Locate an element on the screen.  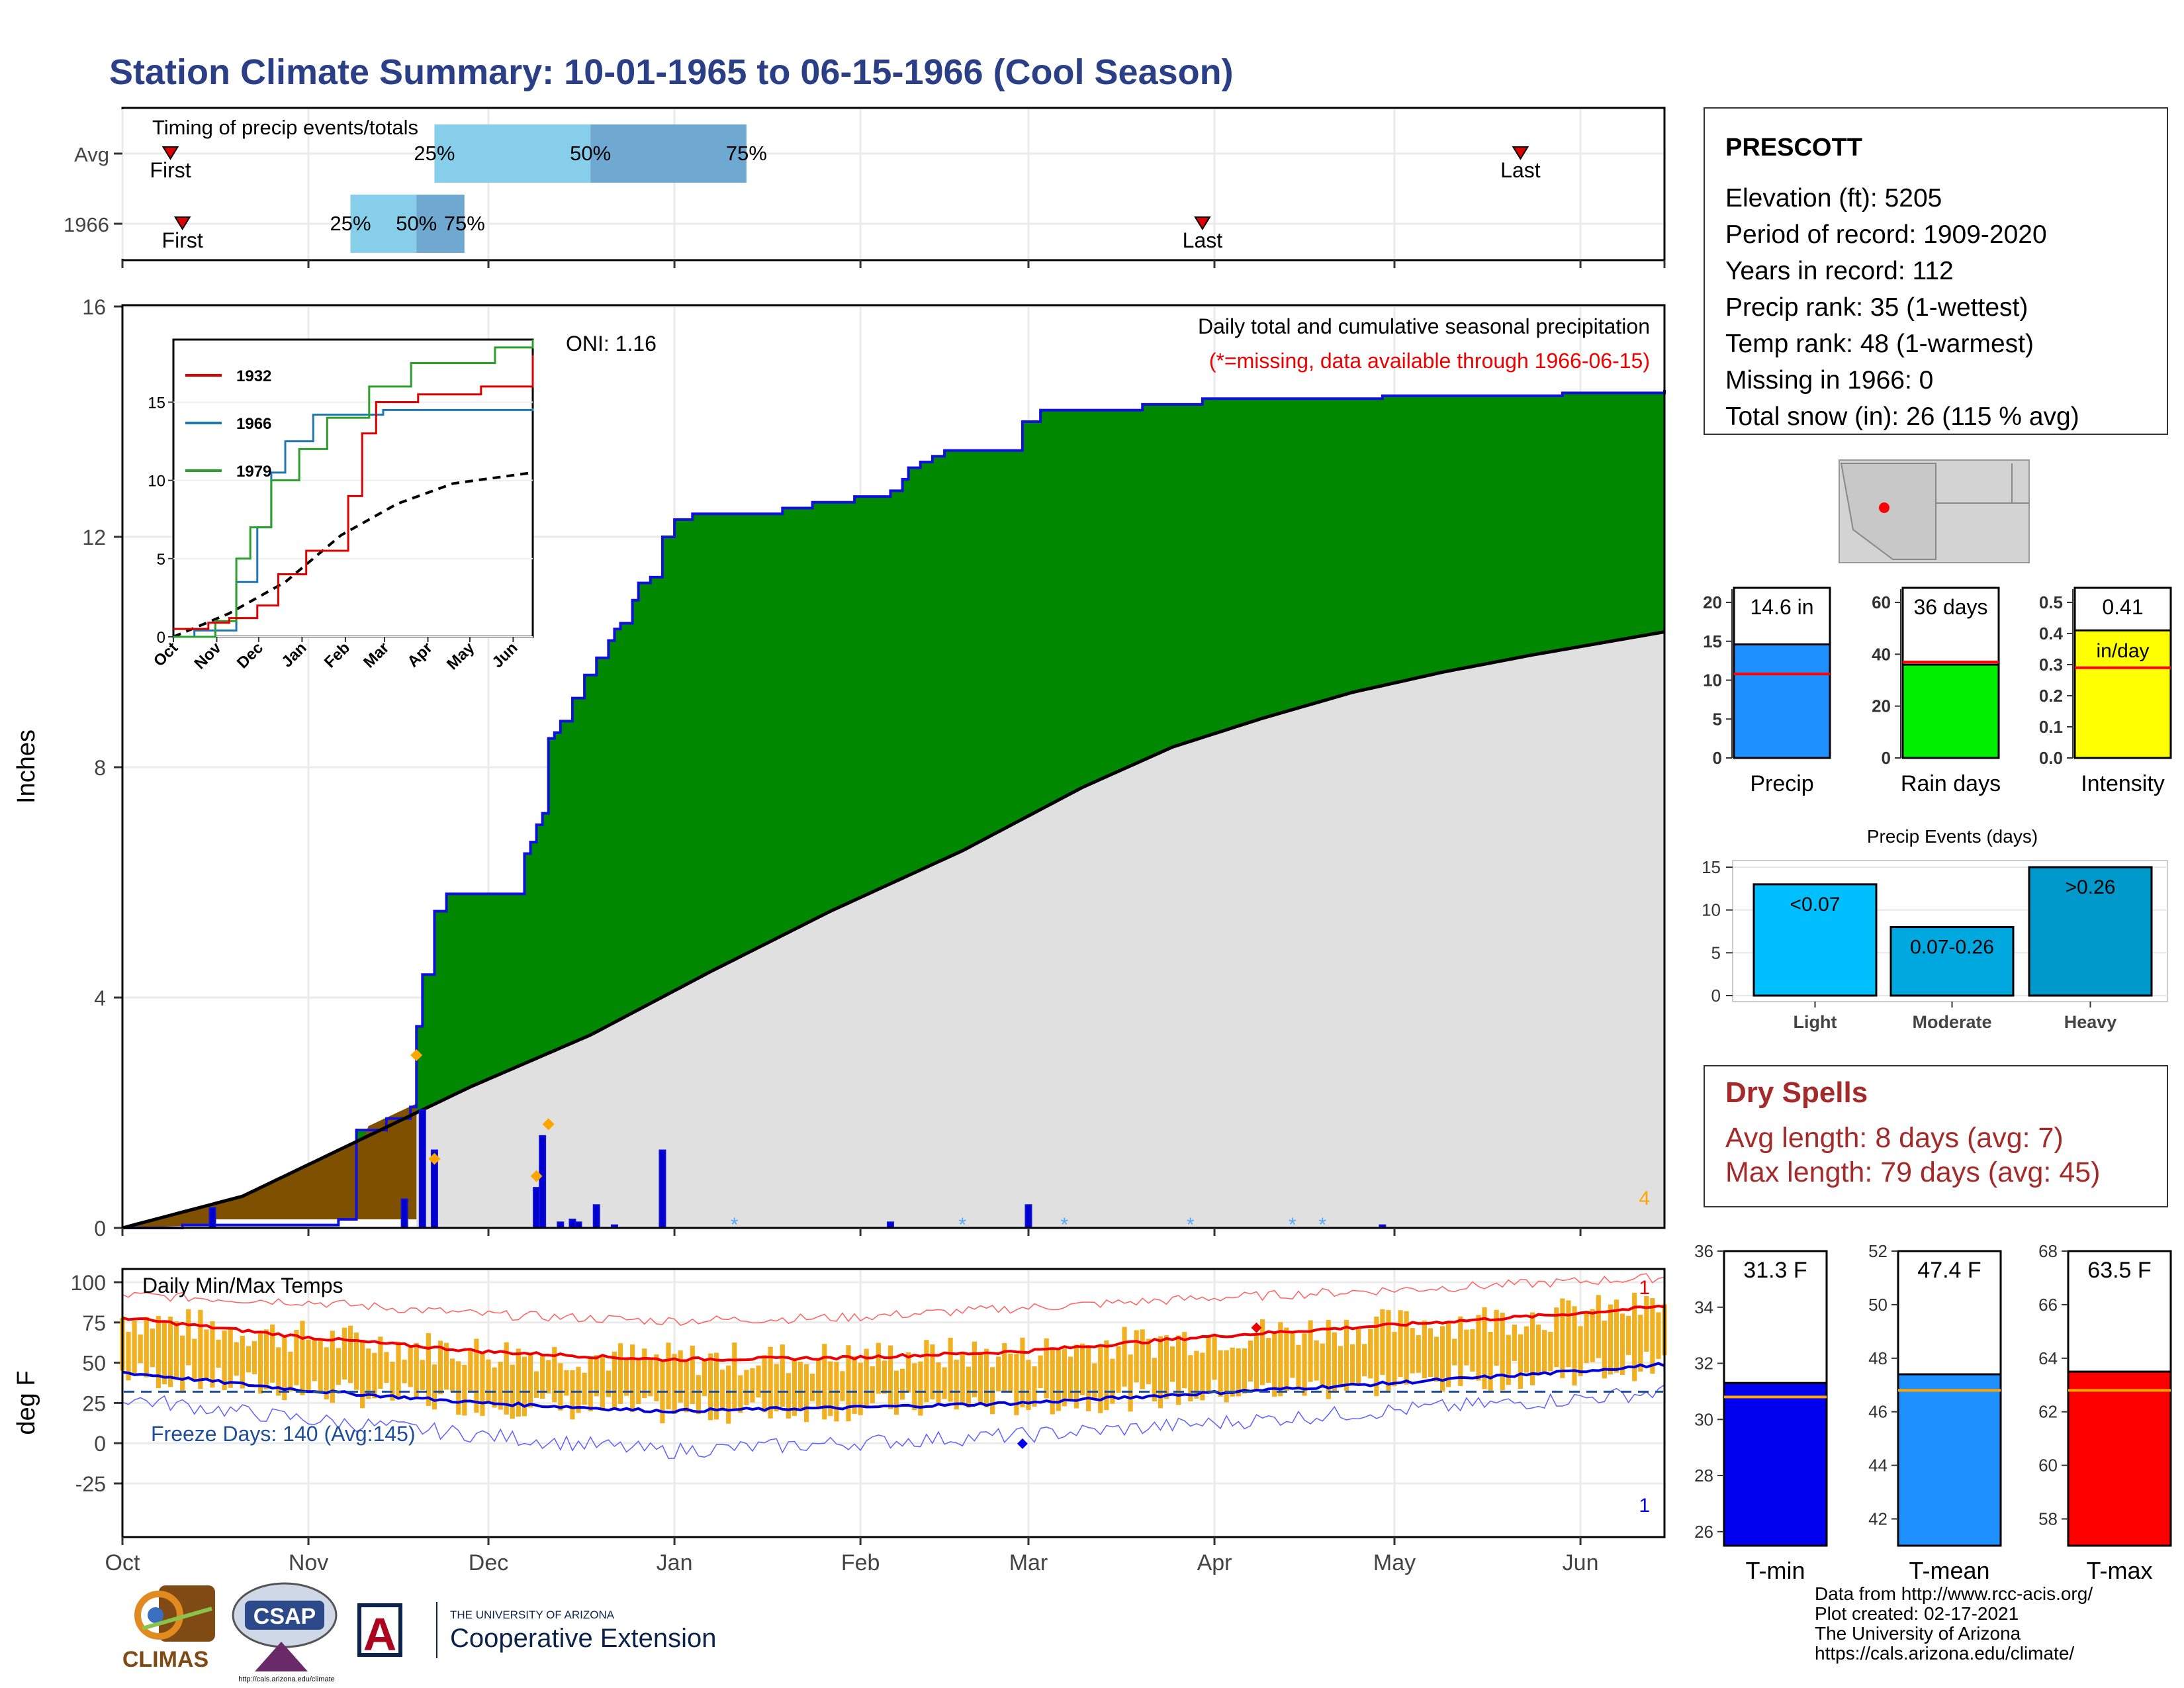
inset-series-1966 is located at coordinates (353, 523).